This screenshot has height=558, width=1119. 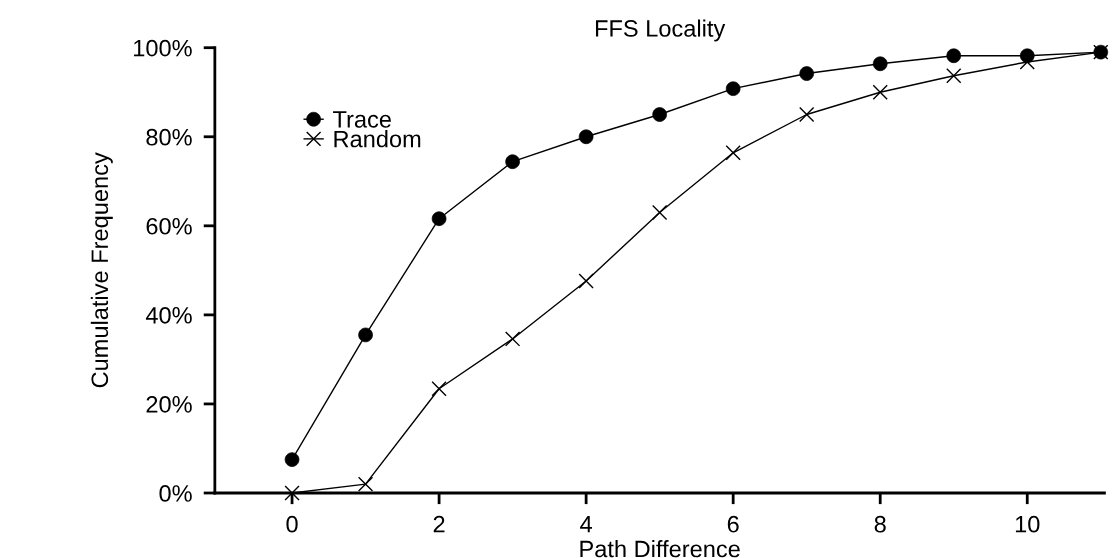 I want to click on x-tick-label: 8, so click(x=880, y=524).